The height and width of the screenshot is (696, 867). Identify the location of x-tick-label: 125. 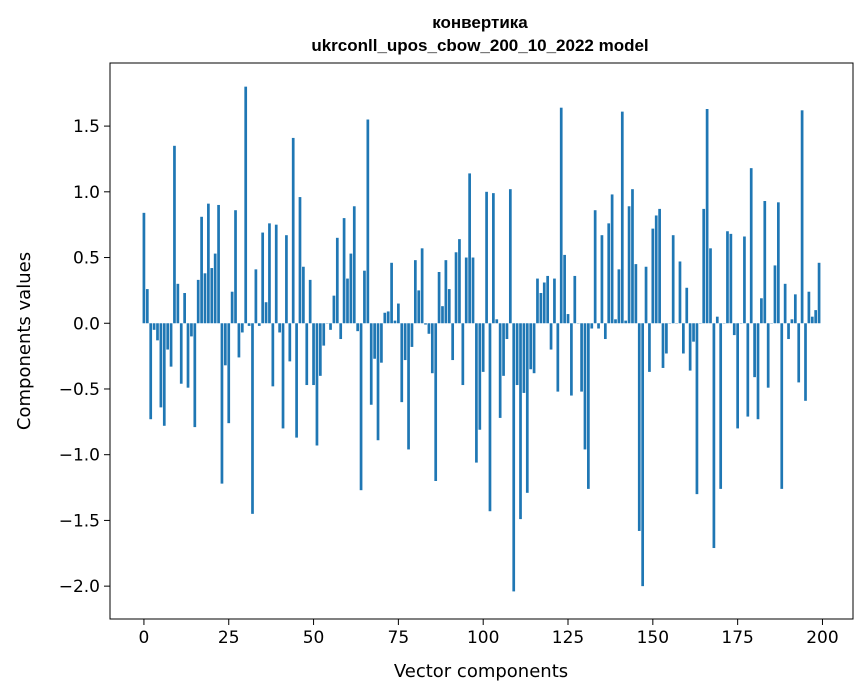
(568, 638).